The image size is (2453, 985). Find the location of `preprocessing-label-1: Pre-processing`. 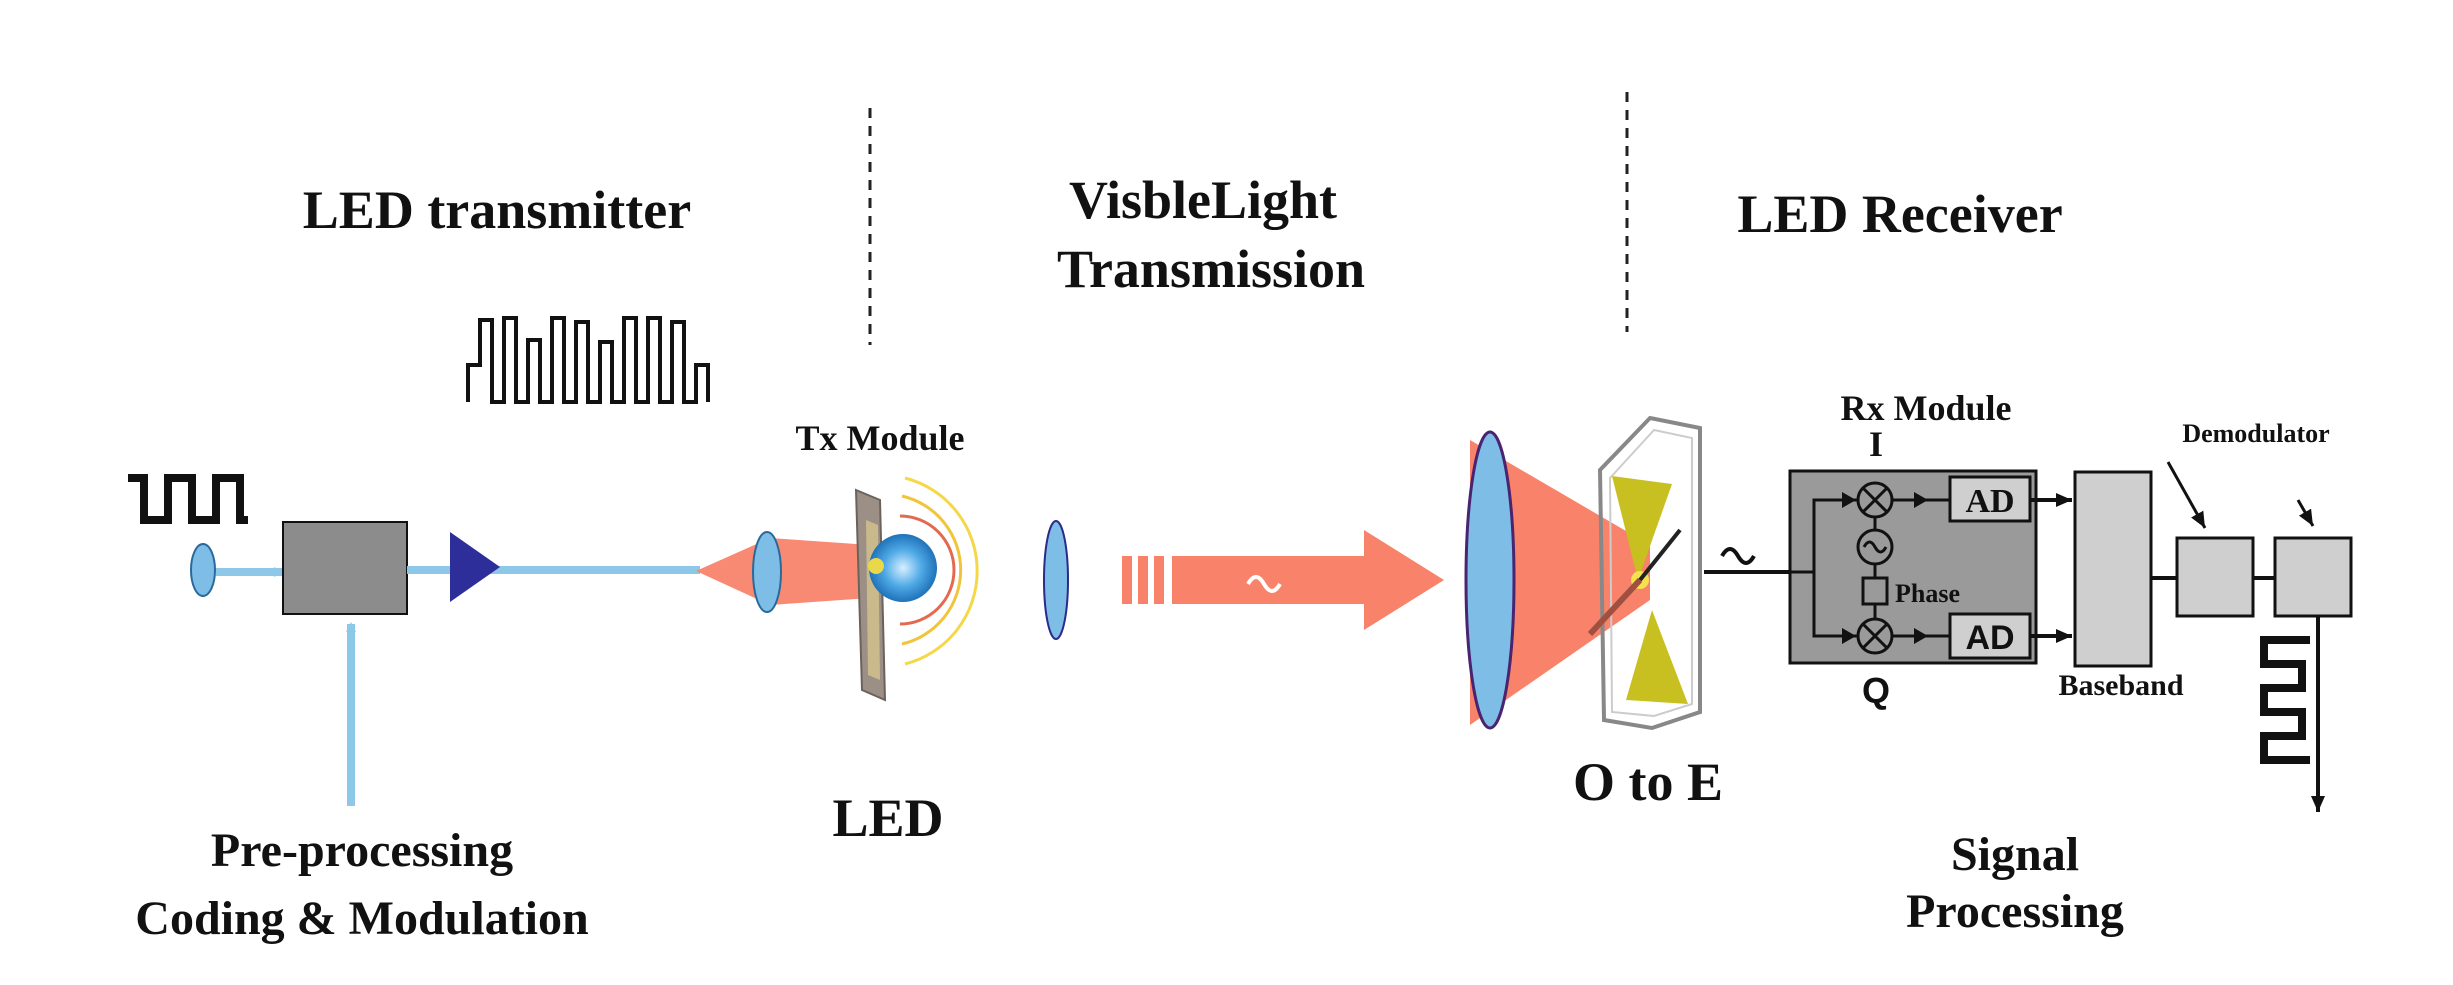

preprocessing-label-1: Pre-processing is located at coordinates (362, 850).